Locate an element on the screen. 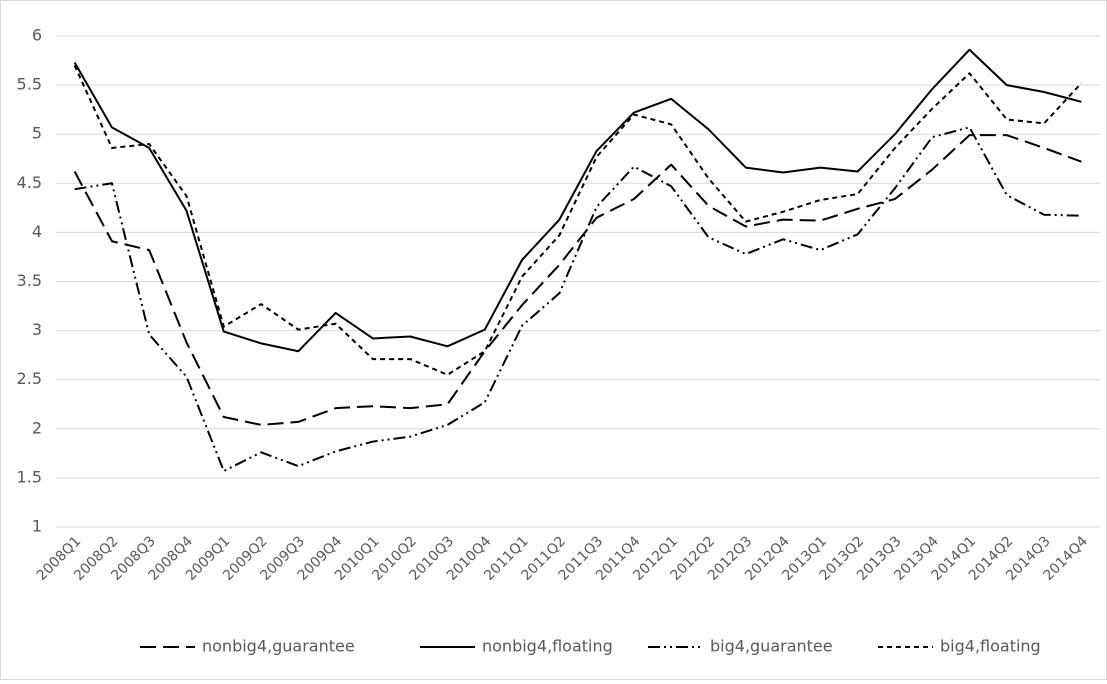 This screenshot has height=684, width=1107. y-tick-label: 4.5 is located at coordinates (29, 182).